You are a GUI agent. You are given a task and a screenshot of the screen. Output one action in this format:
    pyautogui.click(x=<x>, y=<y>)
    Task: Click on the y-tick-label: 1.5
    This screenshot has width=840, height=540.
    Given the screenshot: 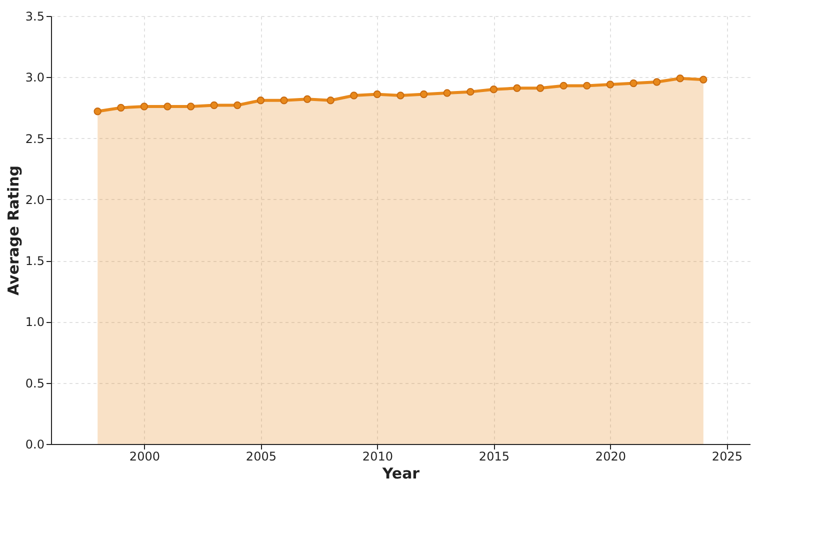 What is the action you would take?
    pyautogui.click(x=34, y=261)
    